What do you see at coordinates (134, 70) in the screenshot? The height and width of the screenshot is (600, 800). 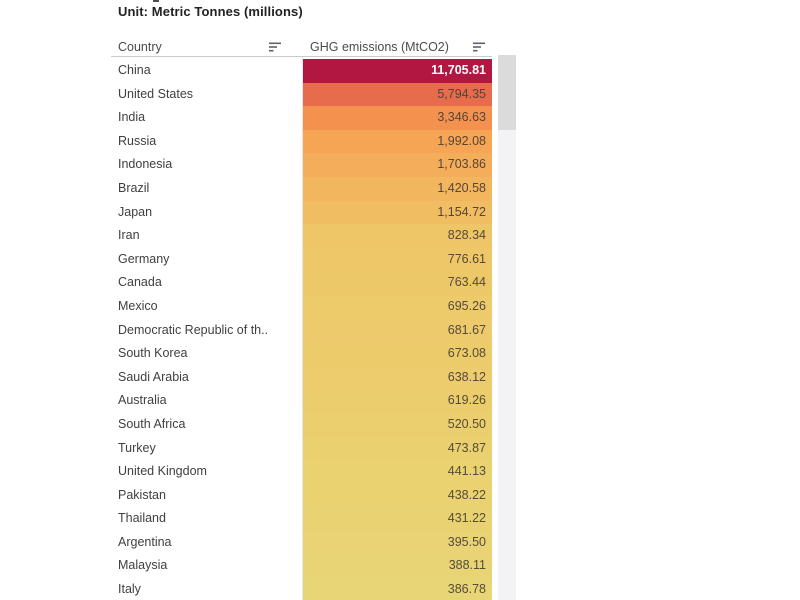 I see `country-cell: China` at bounding box center [134, 70].